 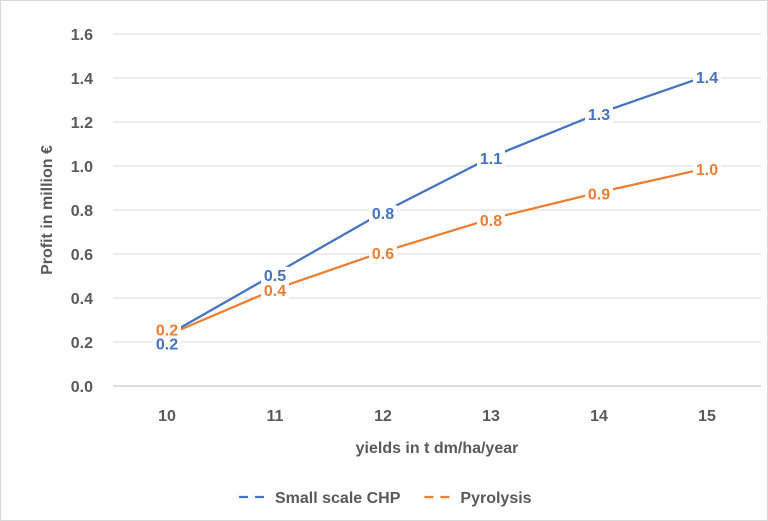 What do you see at coordinates (82, 299) in the screenshot?
I see `y-tick-label: 0.4` at bounding box center [82, 299].